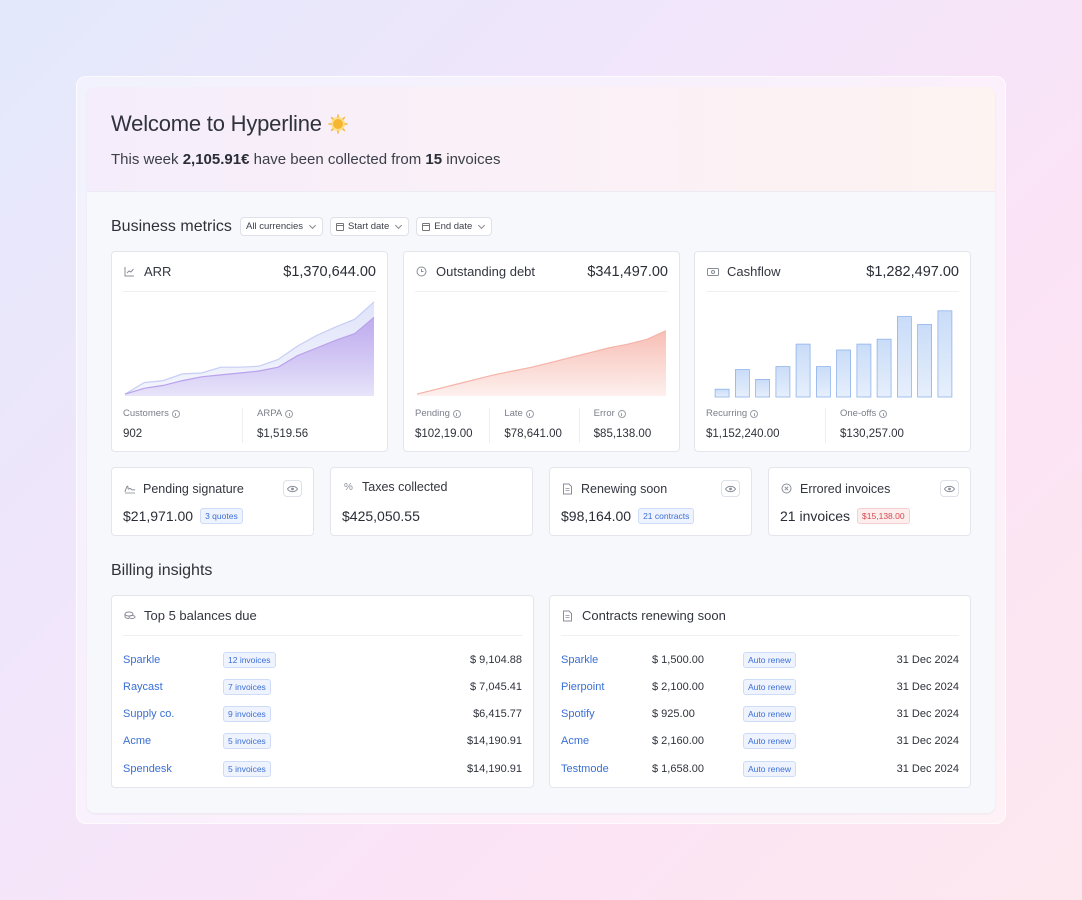 This screenshot has width=1082, height=900. Describe the element at coordinates (249, 659) in the screenshot. I see `invoices-badge: 12 invoices` at that location.